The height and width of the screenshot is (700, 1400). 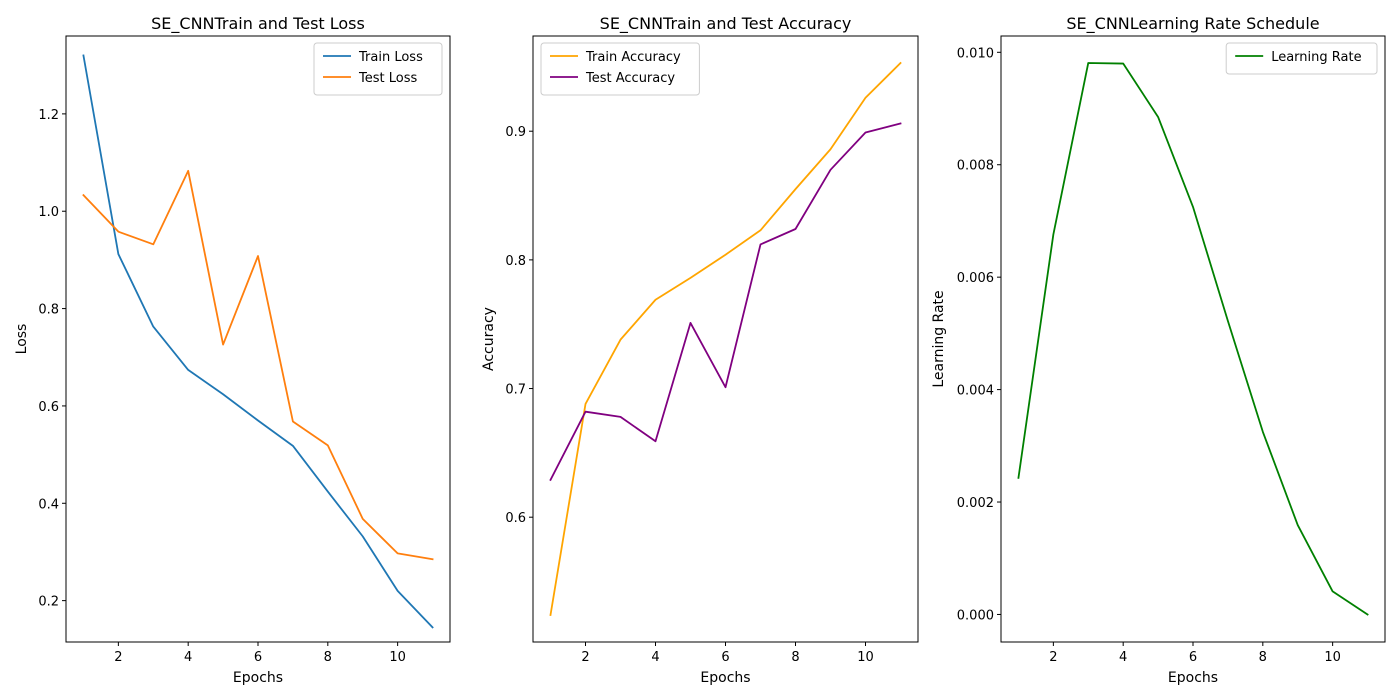 I want to click on chart-title: SE_CNNTrain and Test Loss, so click(x=258, y=24).